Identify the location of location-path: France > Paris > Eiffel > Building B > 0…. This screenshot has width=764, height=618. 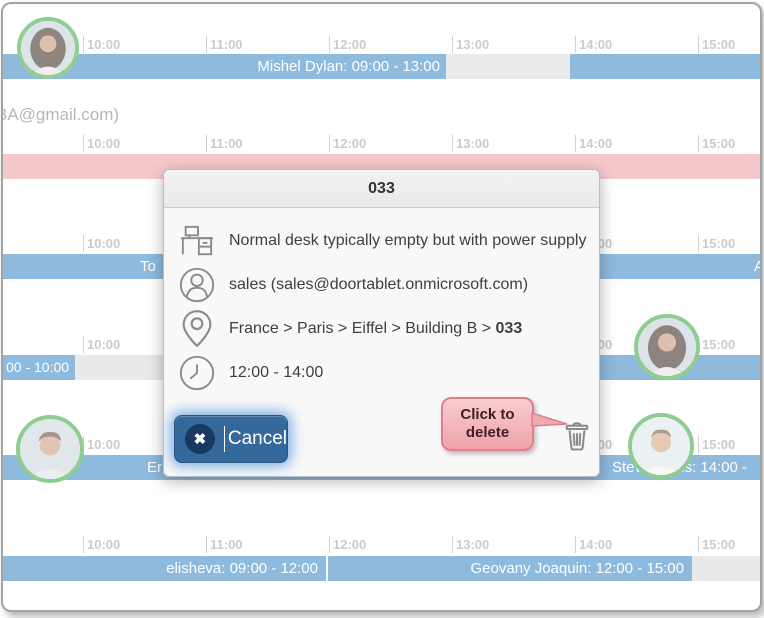
(375, 329).